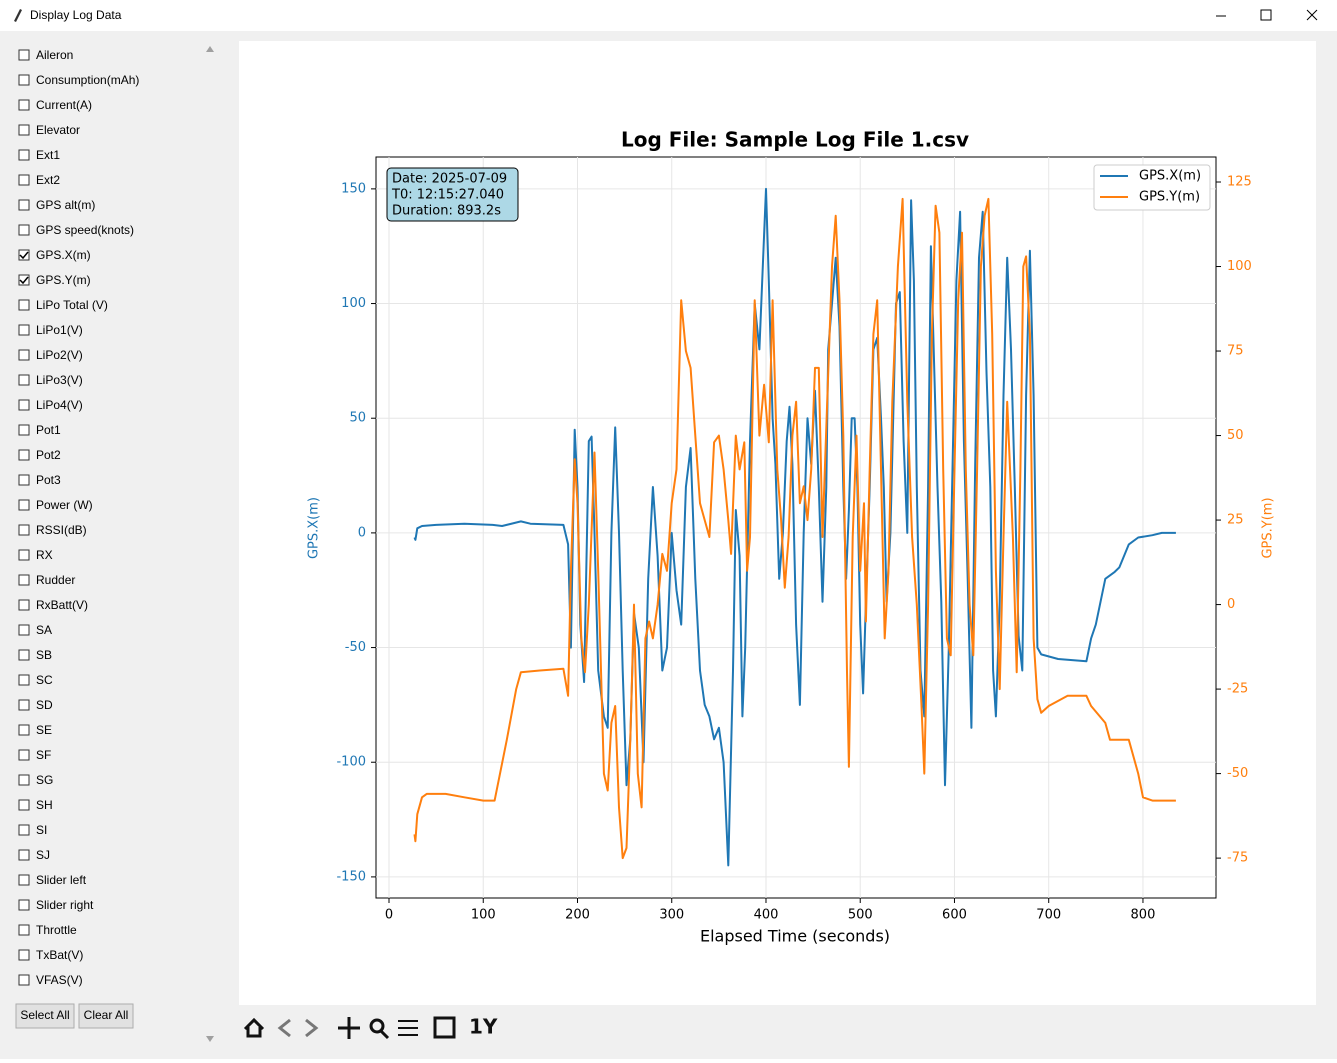 Image resolution: width=1337 pixels, height=1063 pixels. Describe the element at coordinates (48, 430) in the screenshot. I see `checkbox-label: Pot1` at that location.